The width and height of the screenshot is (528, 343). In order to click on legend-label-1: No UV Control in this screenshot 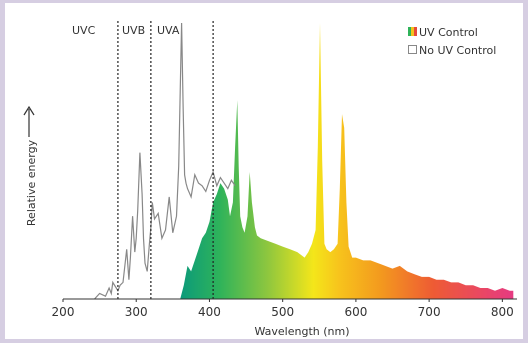, I will do `click(457, 50)`.